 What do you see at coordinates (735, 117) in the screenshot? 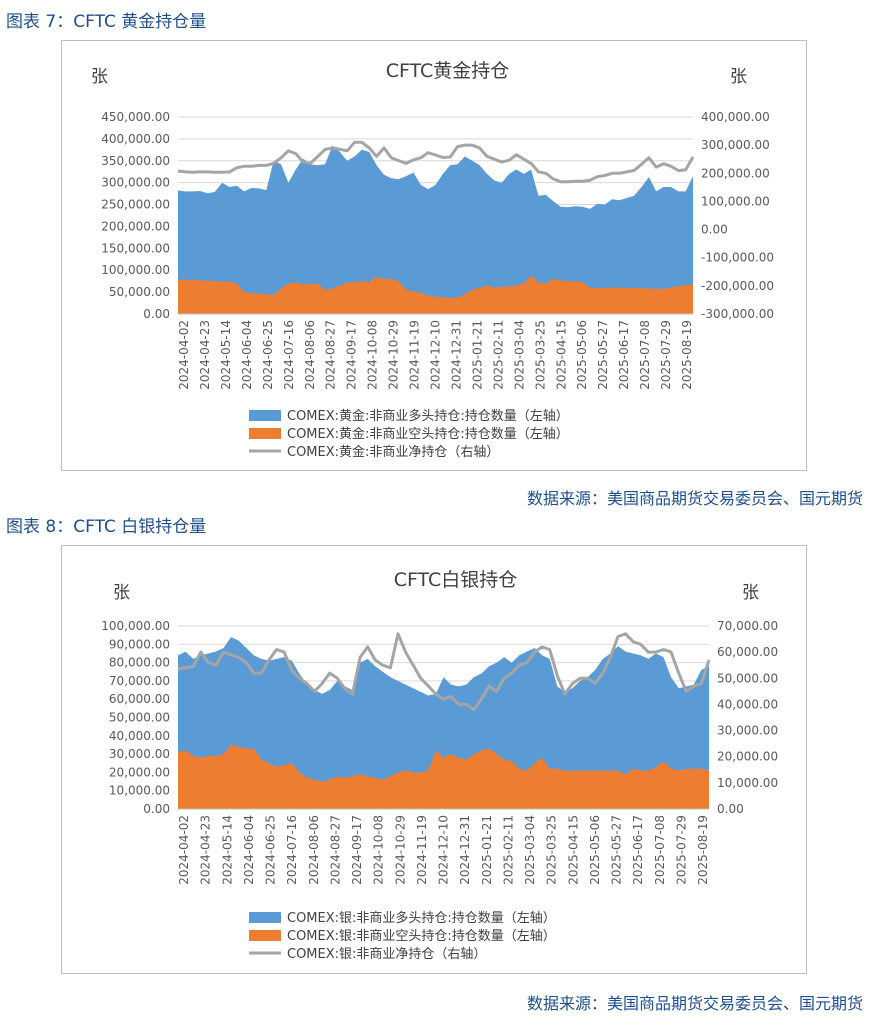
I see `right-axis-tick-label: 400,000.00` at bounding box center [735, 117].